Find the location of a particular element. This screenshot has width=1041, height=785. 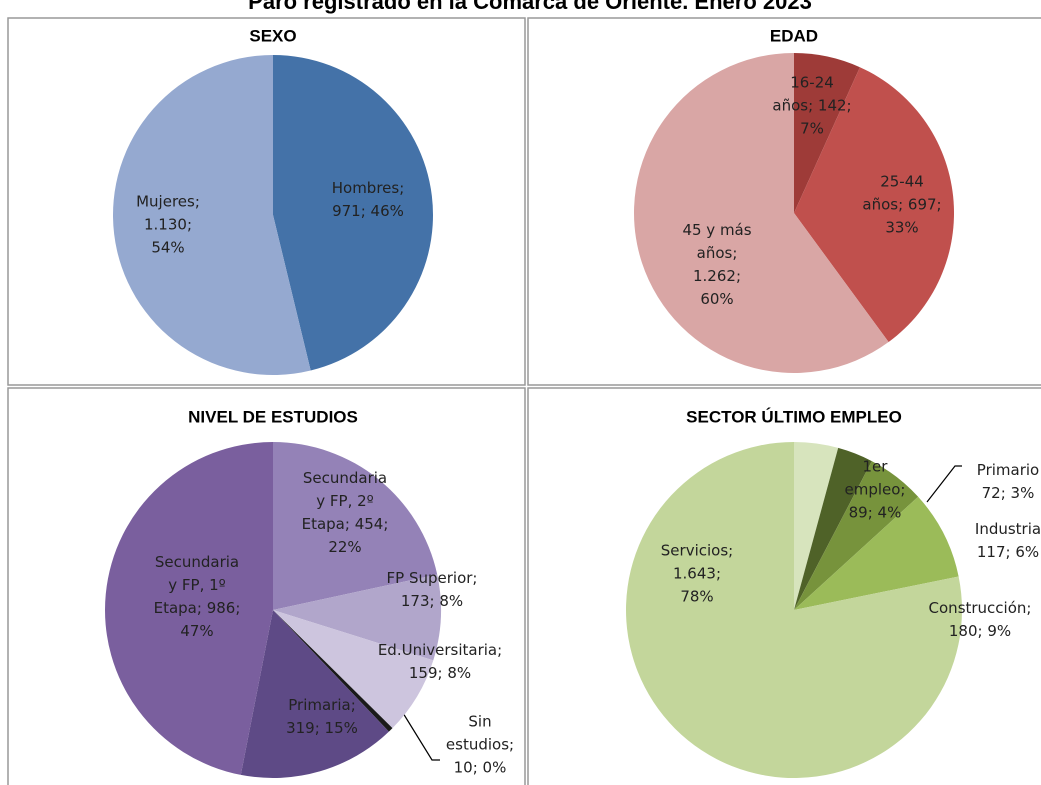

data-label: 159; 8% is located at coordinates (440, 673).